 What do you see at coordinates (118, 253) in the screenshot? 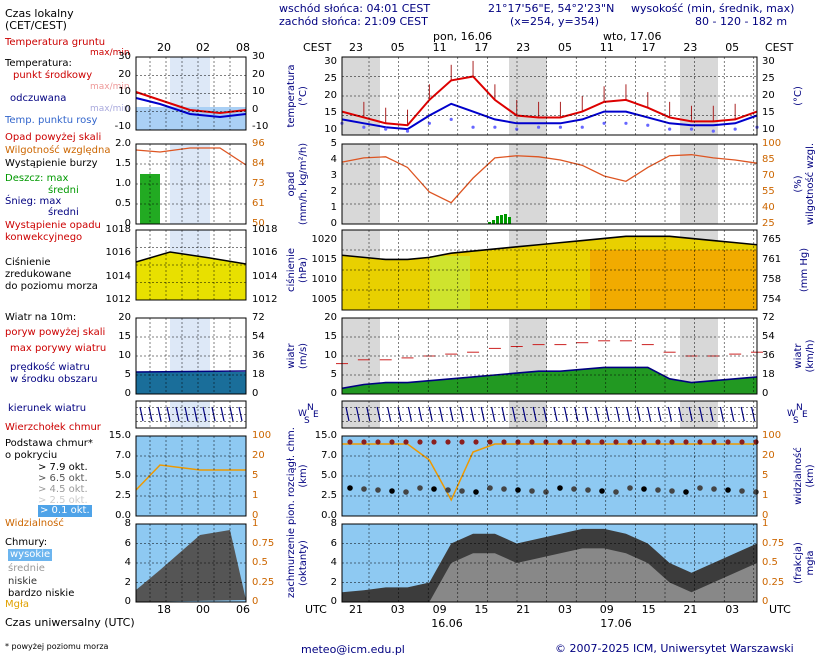
I see `mini-press-tick-1: 1016` at bounding box center [118, 253].